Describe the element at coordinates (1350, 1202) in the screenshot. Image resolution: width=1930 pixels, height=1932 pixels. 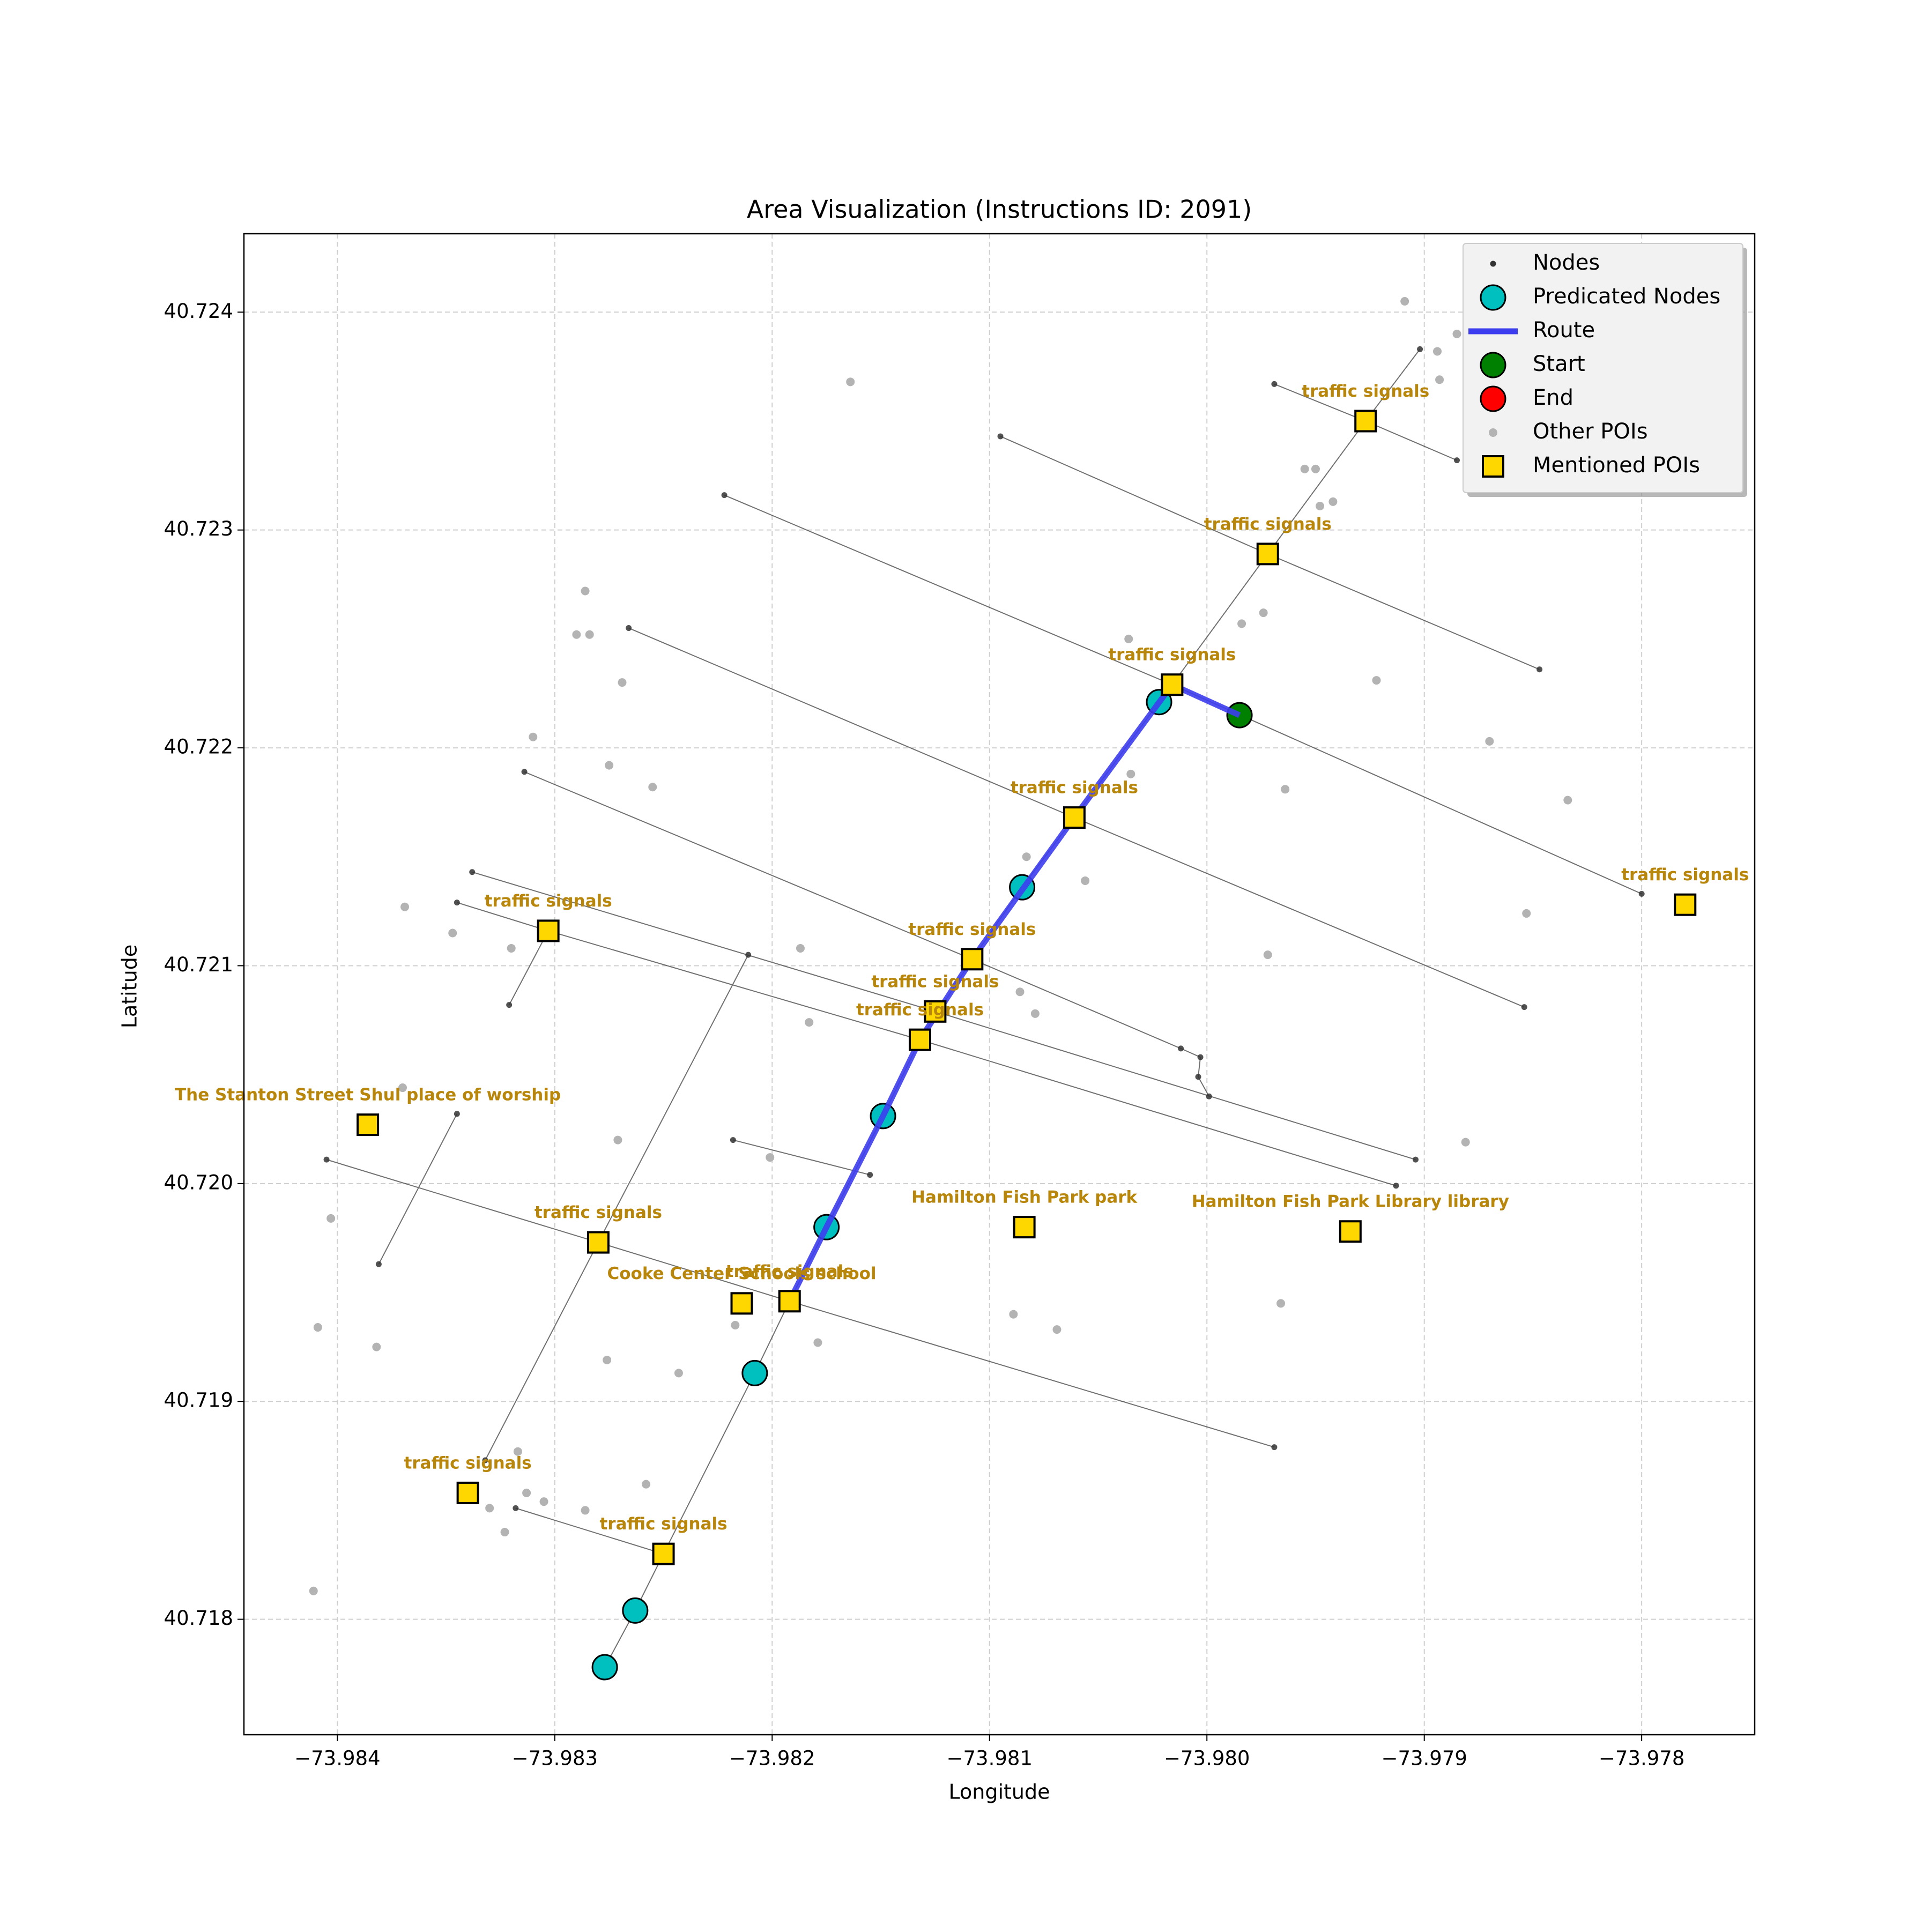
I see `poi-label: Hamilton Fish Park Library library` at that location.